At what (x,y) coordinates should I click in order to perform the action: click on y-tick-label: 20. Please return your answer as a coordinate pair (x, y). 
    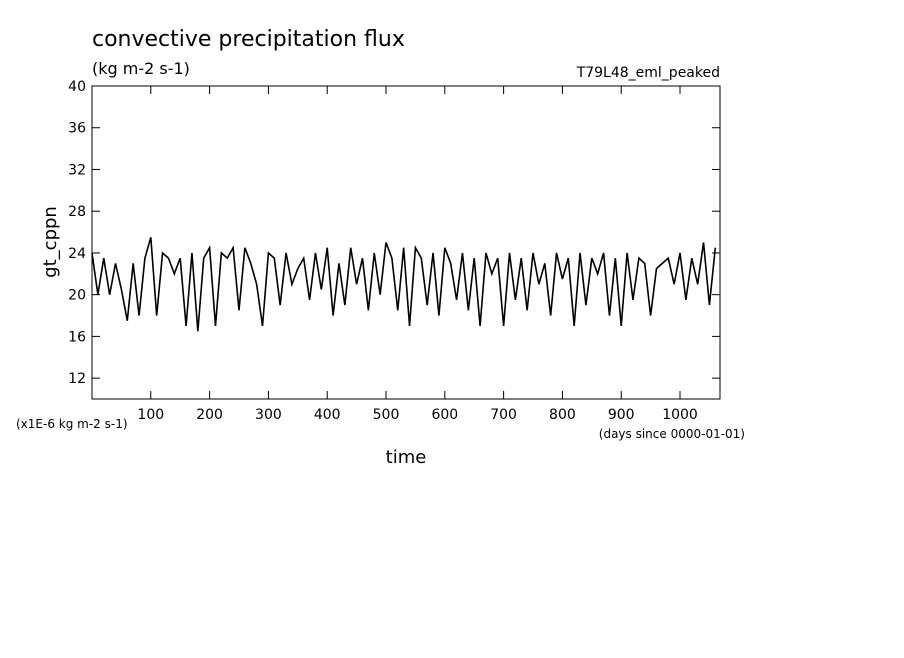
    Looking at the image, I should click on (77, 296).